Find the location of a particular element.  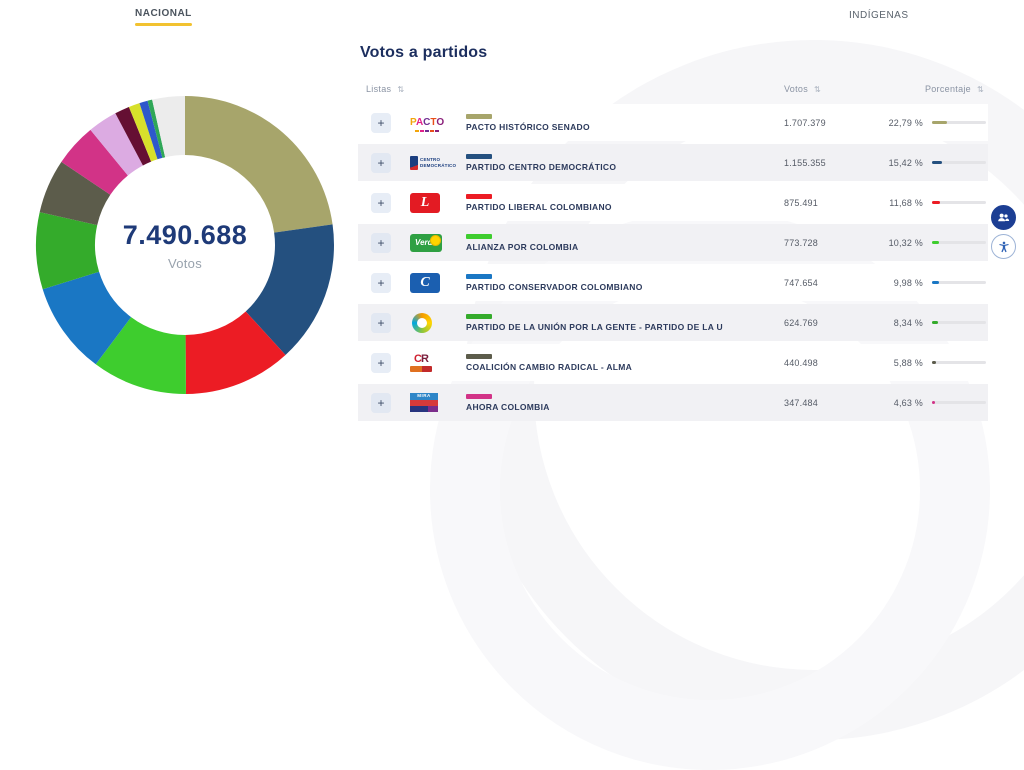

party-votes: 875.491 is located at coordinates (801, 202).